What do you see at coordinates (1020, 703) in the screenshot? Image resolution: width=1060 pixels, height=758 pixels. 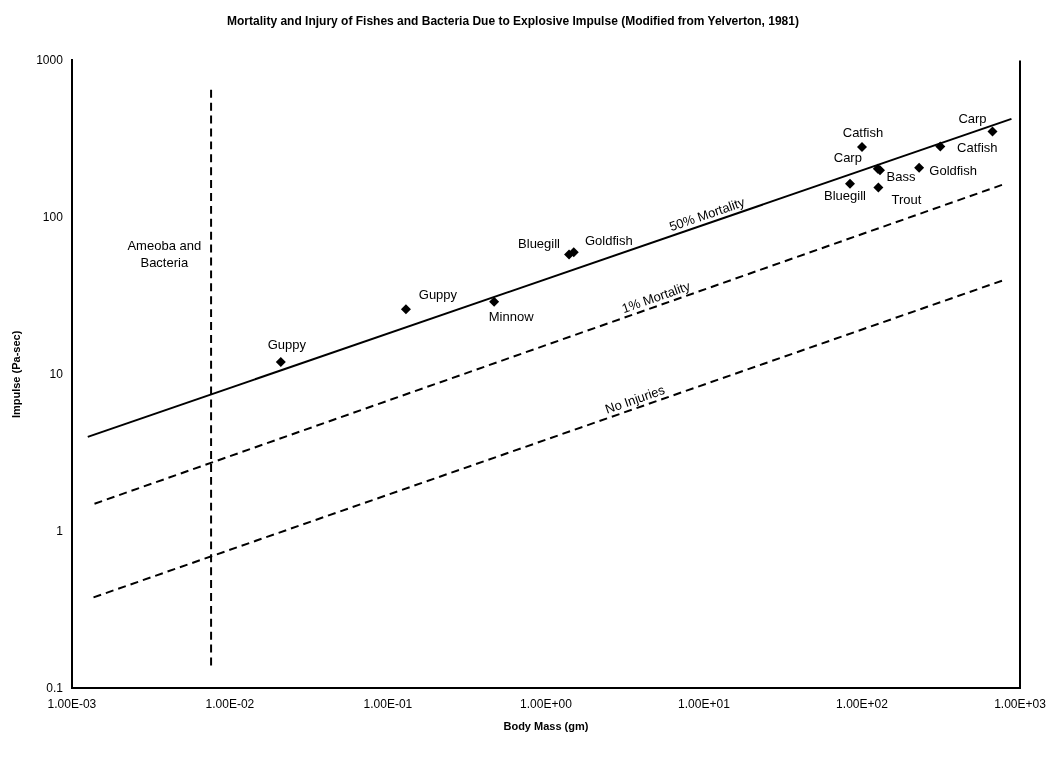 I see `x-tick-label: 1.00E+03` at bounding box center [1020, 703].